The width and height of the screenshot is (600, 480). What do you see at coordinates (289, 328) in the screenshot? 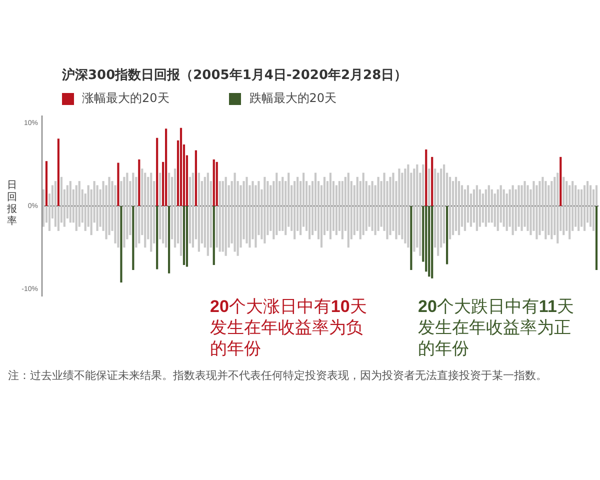
I see `text: 20个大涨日中有10天发生在年收益率为负的年份` at bounding box center [289, 328].